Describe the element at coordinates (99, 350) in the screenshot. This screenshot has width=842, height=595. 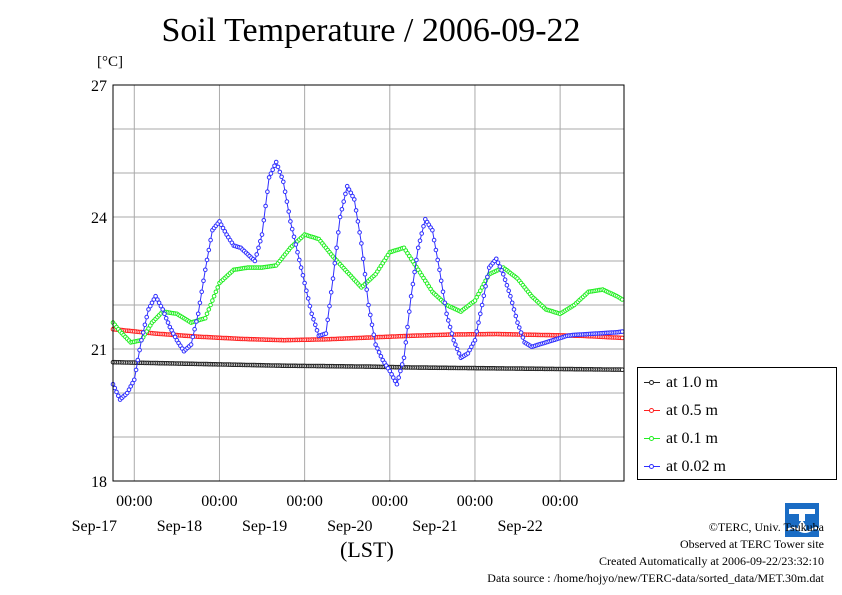
I see `y-tick-label: 21` at that location.